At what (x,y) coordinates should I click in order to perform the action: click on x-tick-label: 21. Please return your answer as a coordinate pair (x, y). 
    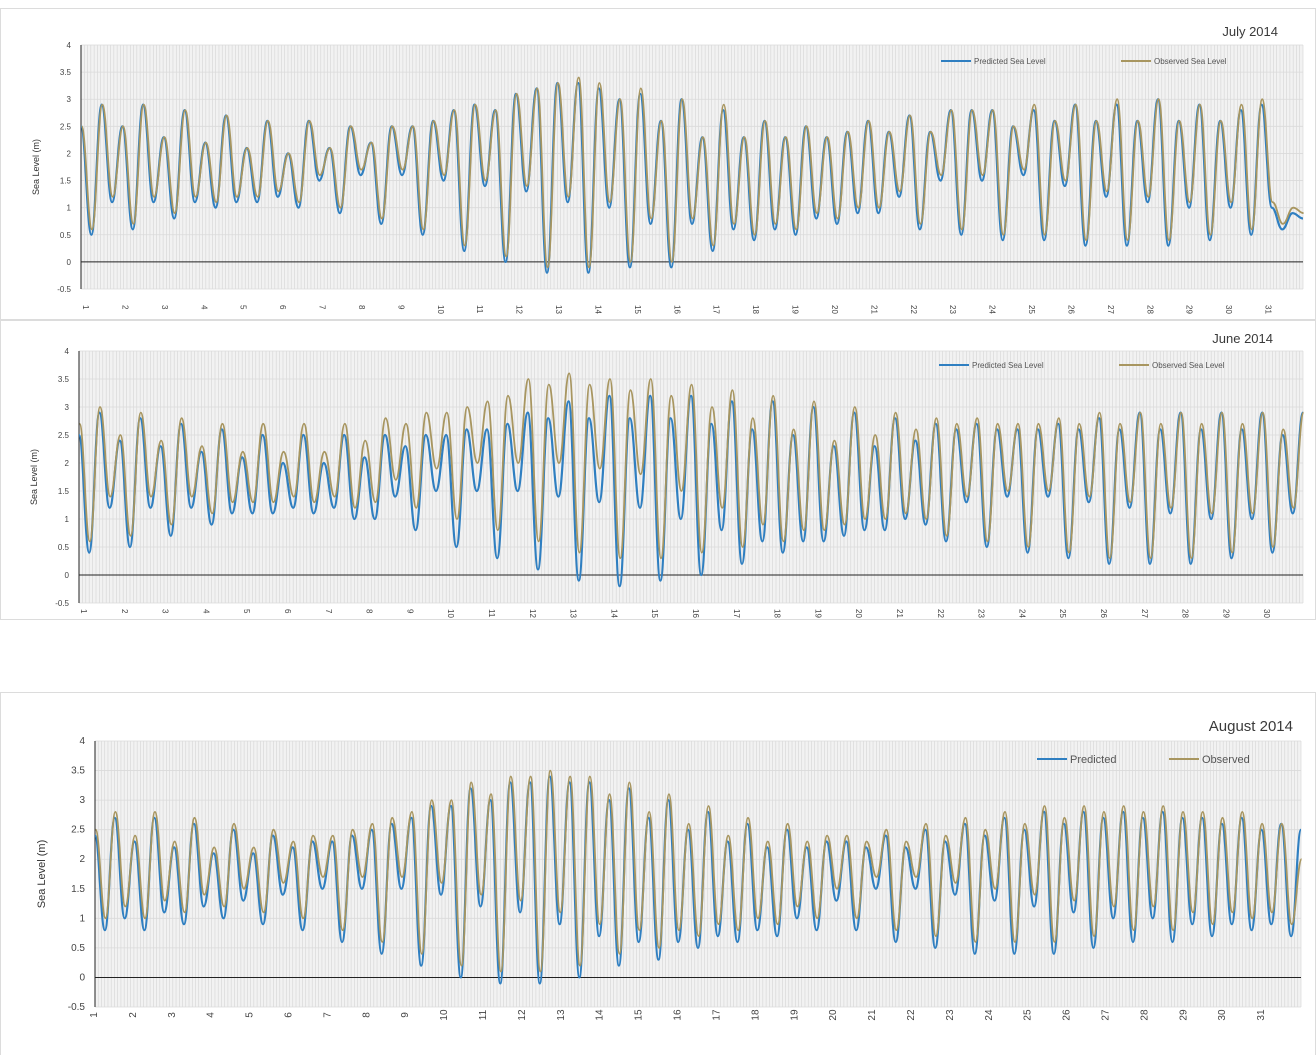
    Looking at the image, I should click on (873, 309).